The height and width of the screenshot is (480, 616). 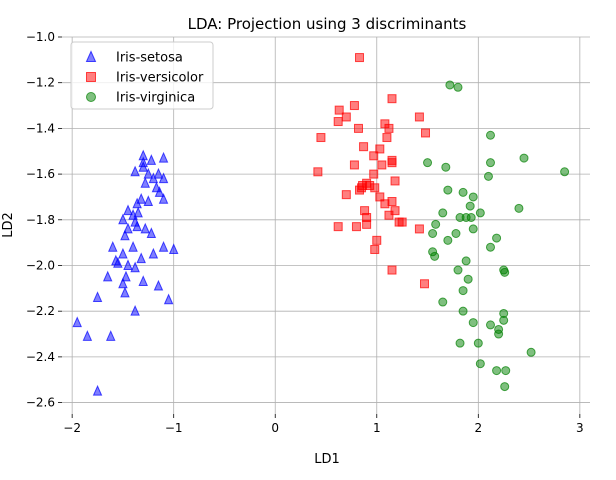 I want to click on legend: Iris-setosa Iris-versicolor Iris-virginica, so click(x=142, y=75).